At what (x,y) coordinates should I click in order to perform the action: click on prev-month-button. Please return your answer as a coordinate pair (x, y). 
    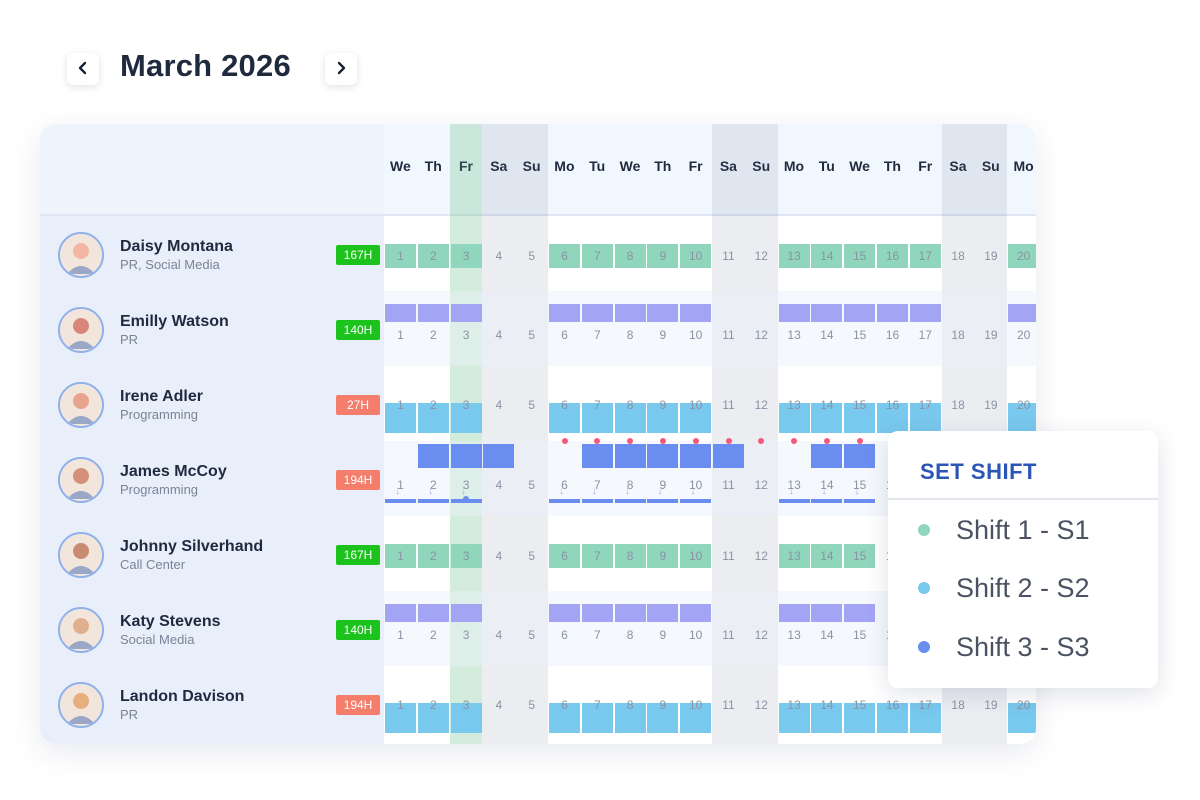
    Looking at the image, I should click on (83, 69).